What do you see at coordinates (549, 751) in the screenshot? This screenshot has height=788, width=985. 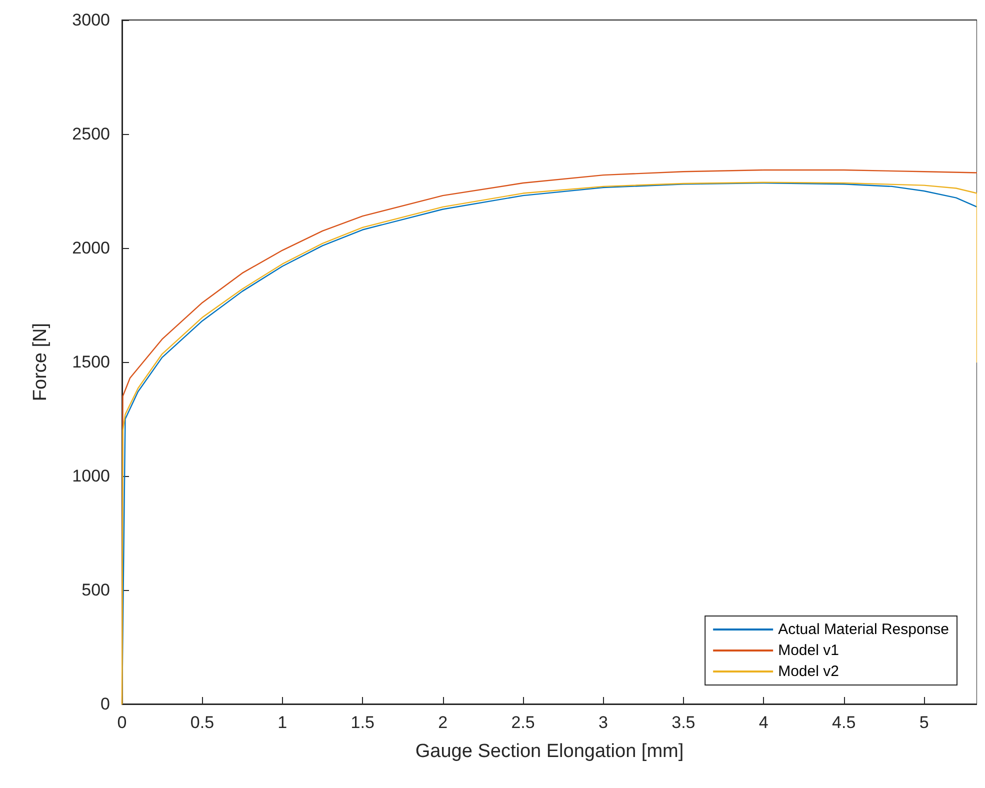 I see `x-axis-title: Gauge Section Elongation [mm]` at bounding box center [549, 751].